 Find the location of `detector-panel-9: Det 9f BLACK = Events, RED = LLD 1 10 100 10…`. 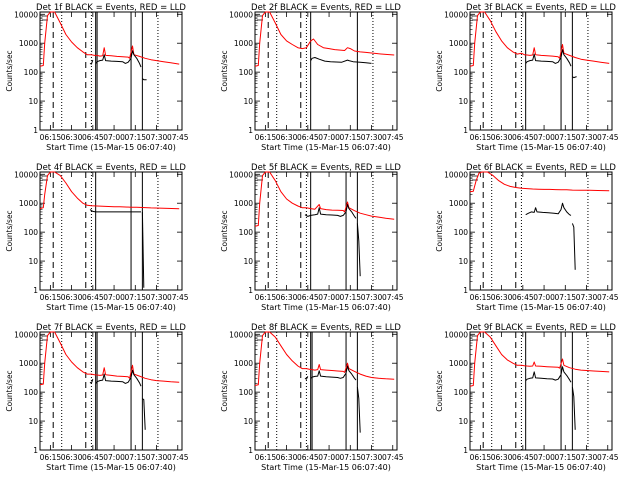

detector-panel-9: Det 9f BLACK = Events, RED = LLD 1 10 100 10… is located at coordinates (527, 397).